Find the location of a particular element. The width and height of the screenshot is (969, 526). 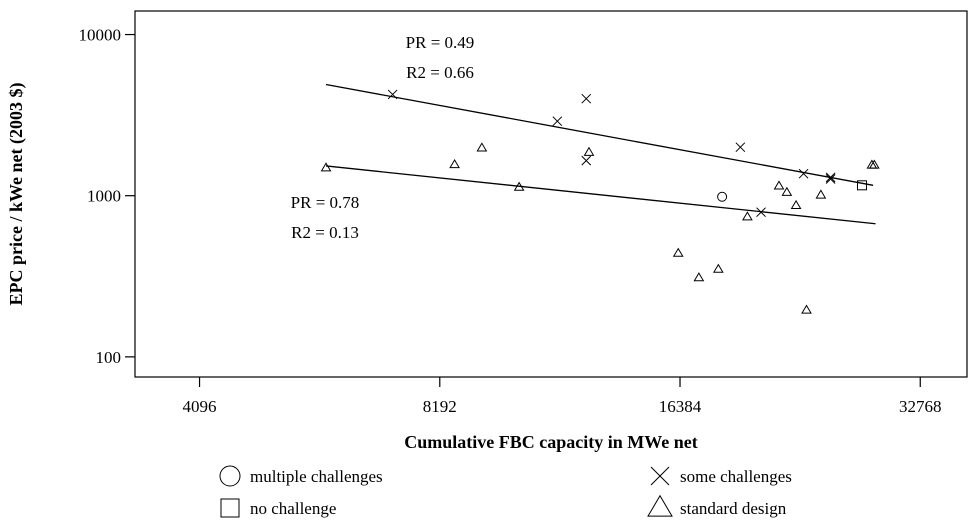

x-axis-title: Cumulative FBC capacity in MWe net is located at coordinates (550, 442).